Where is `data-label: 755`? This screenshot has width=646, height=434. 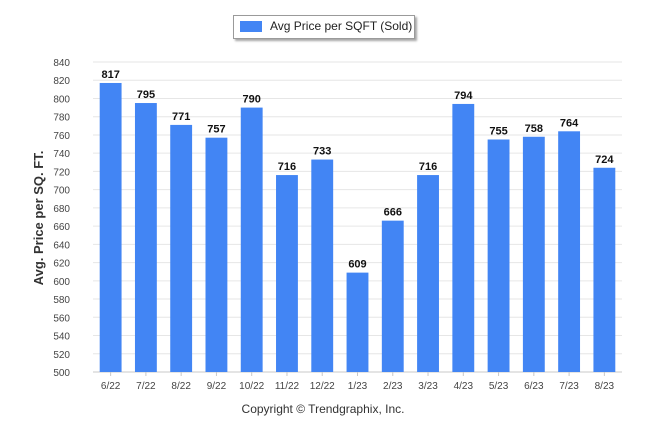 data-label: 755 is located at coordinates (498, 132).